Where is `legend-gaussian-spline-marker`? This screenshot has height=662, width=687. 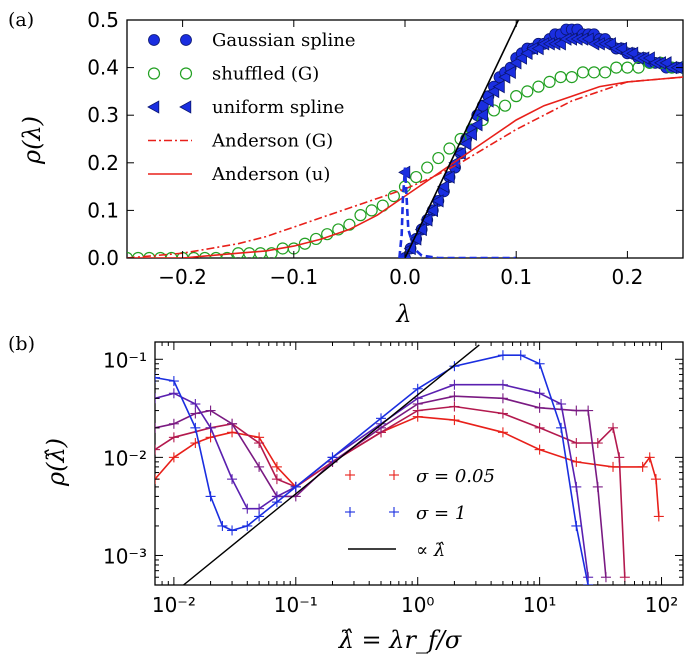 legend-gaussian-spline-marker is located at coordinates (154, 40).